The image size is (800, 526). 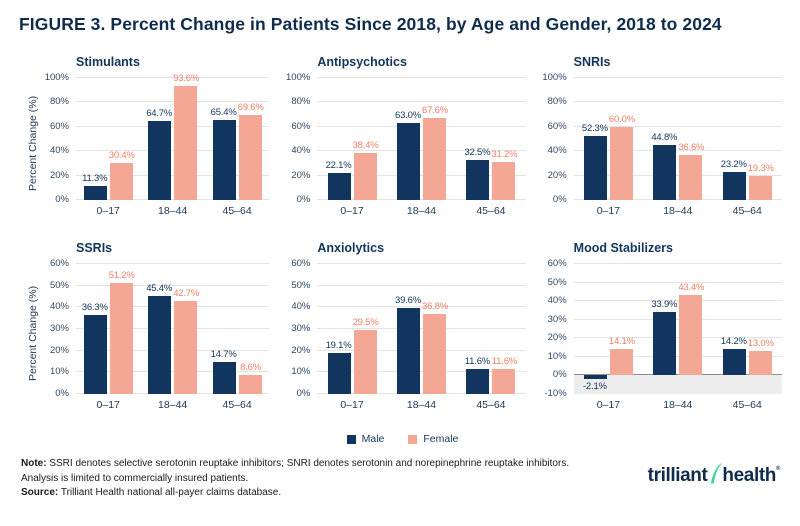 What do you see at coordinates (408, 301) in the screenshot?
I see `bar-value-label: 39.6%` at bounding box center [408, 301].